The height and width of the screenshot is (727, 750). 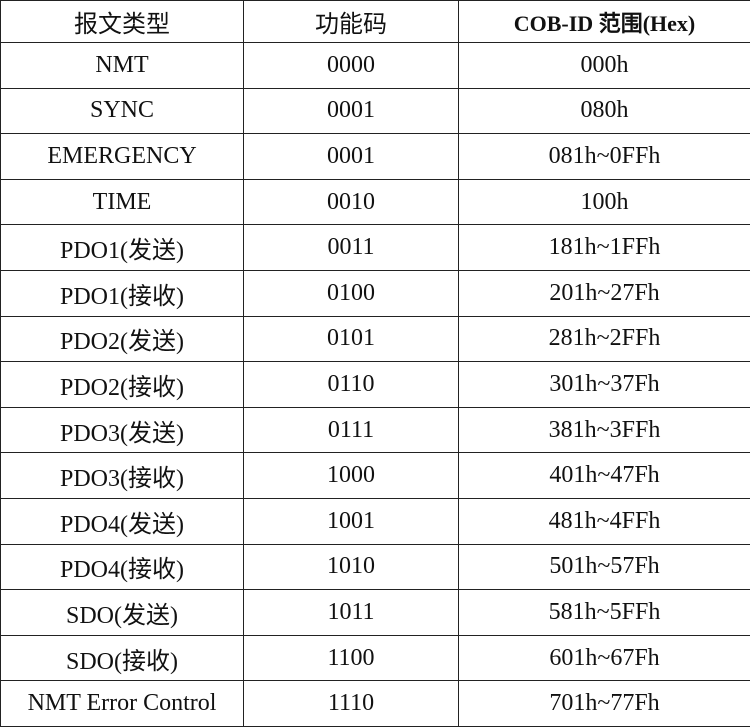 I want to click on table-row: PDO1(发送) 0011 181h~1FFh, so click(x=375, y=247).